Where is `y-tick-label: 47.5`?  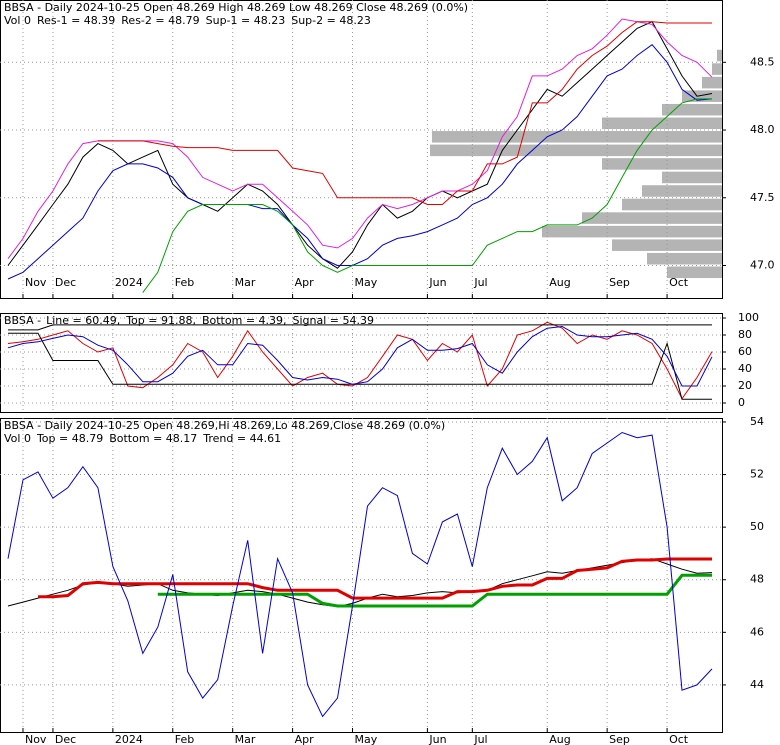 y-tick-label: 47.5 is located at coordinates (762, 197).